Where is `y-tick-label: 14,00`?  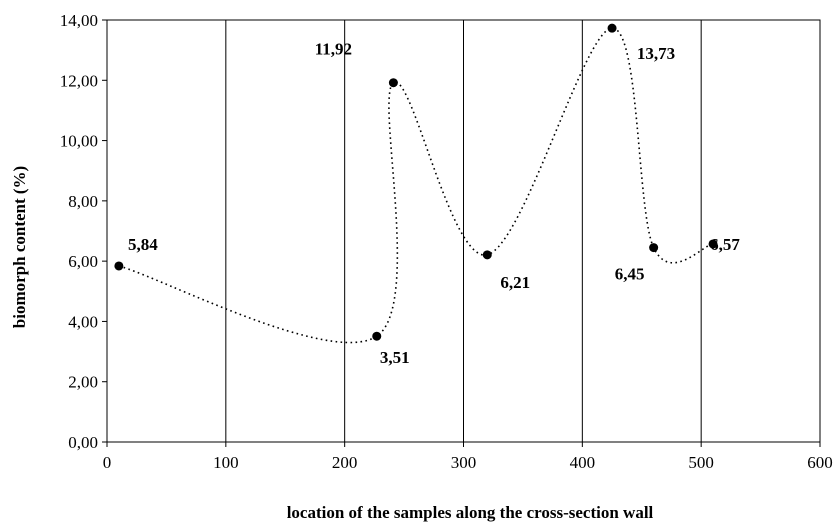 y-tick-label: 14,00 is located at coordinates (79, 20).